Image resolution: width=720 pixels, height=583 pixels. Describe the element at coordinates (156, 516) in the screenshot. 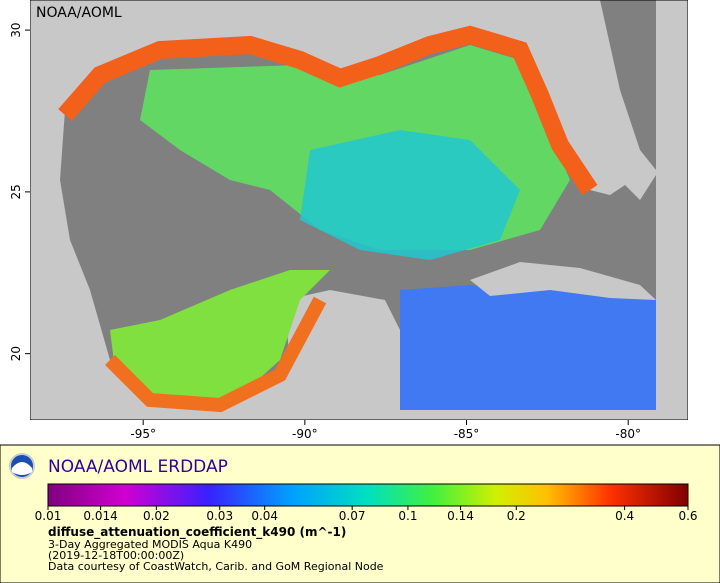

I see `colorbar-tick-label: 0.02` at that location.